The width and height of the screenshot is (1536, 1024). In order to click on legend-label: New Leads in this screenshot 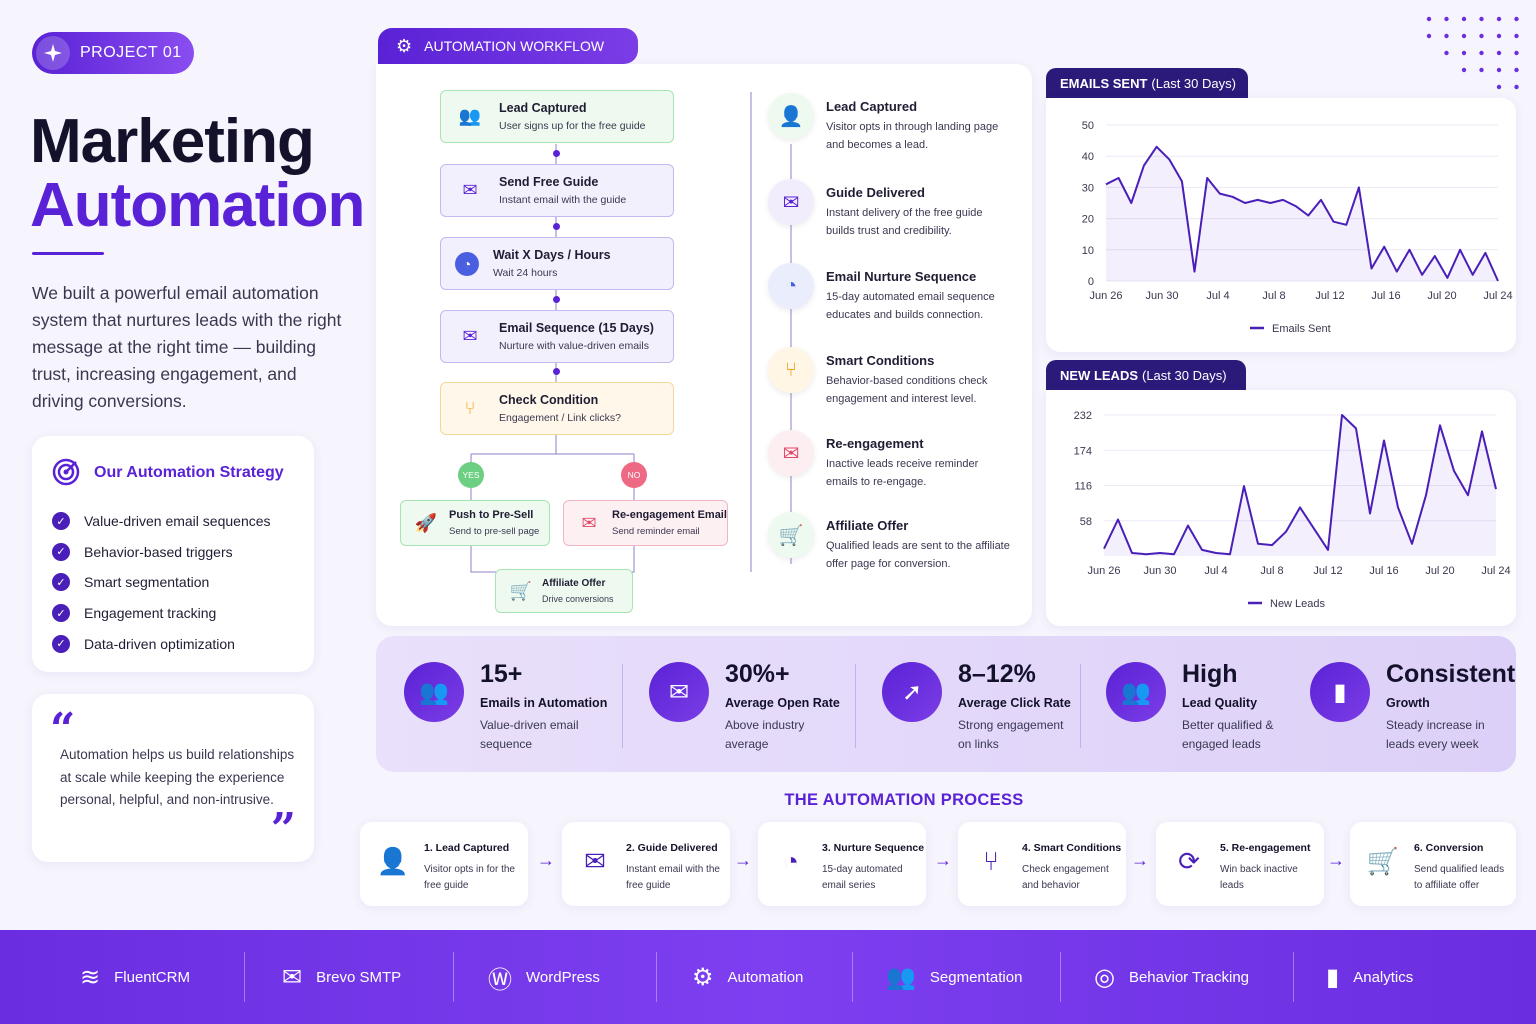, I will do `click(1298, 604)`.